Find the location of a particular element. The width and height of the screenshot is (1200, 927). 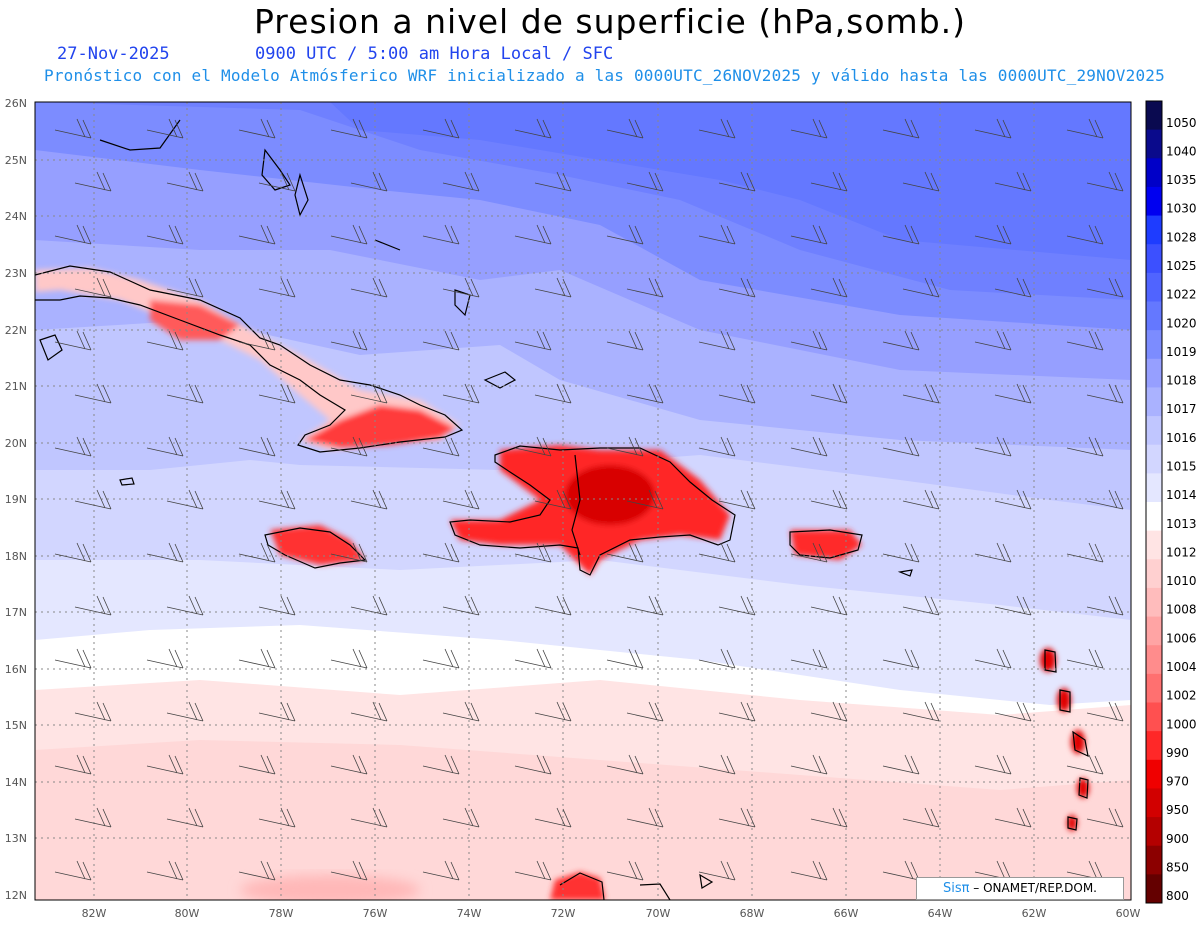

colorbar-label: 1006 is located at coordinates (1181, 638).